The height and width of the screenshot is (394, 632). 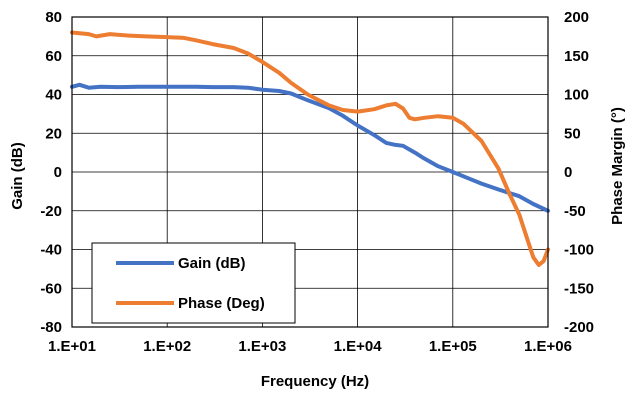 What do you see at coordinates (51, 327) in the screenshot?
I see `y-tick-label: -80` at bounding box center [51, 327].